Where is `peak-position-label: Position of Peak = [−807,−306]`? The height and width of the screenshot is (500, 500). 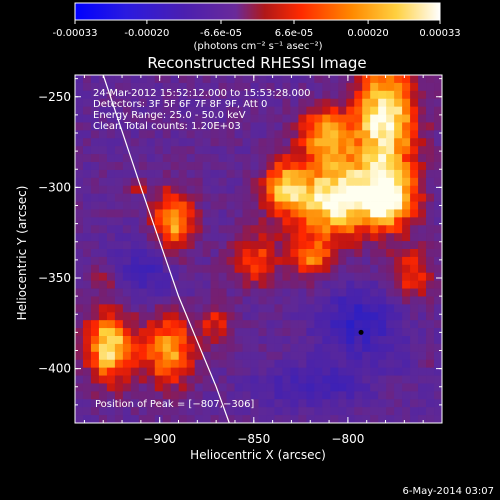 peak-position-label: Position of Peak = [−807,−306] is located at coordinates (174, 404).